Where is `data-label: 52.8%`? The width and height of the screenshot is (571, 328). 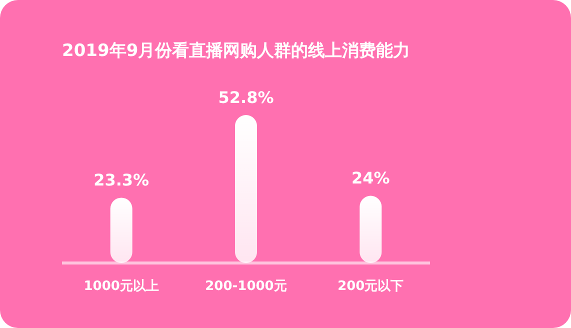 data-label: 52.8% is located at coordinates (246, 97).